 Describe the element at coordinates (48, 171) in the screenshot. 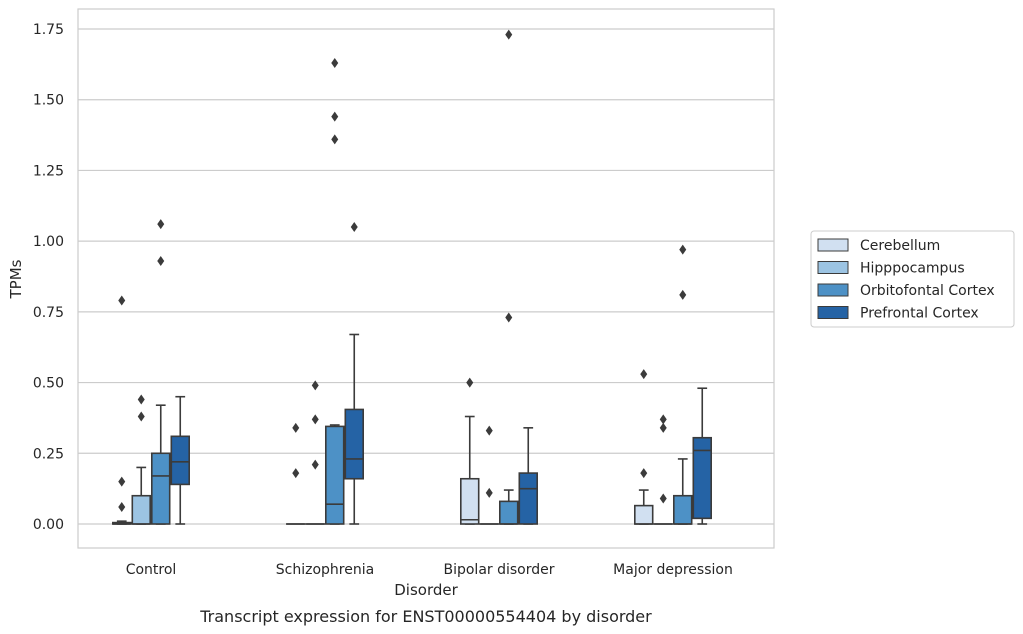

I see `y-tick-label: 1.25` at that location.